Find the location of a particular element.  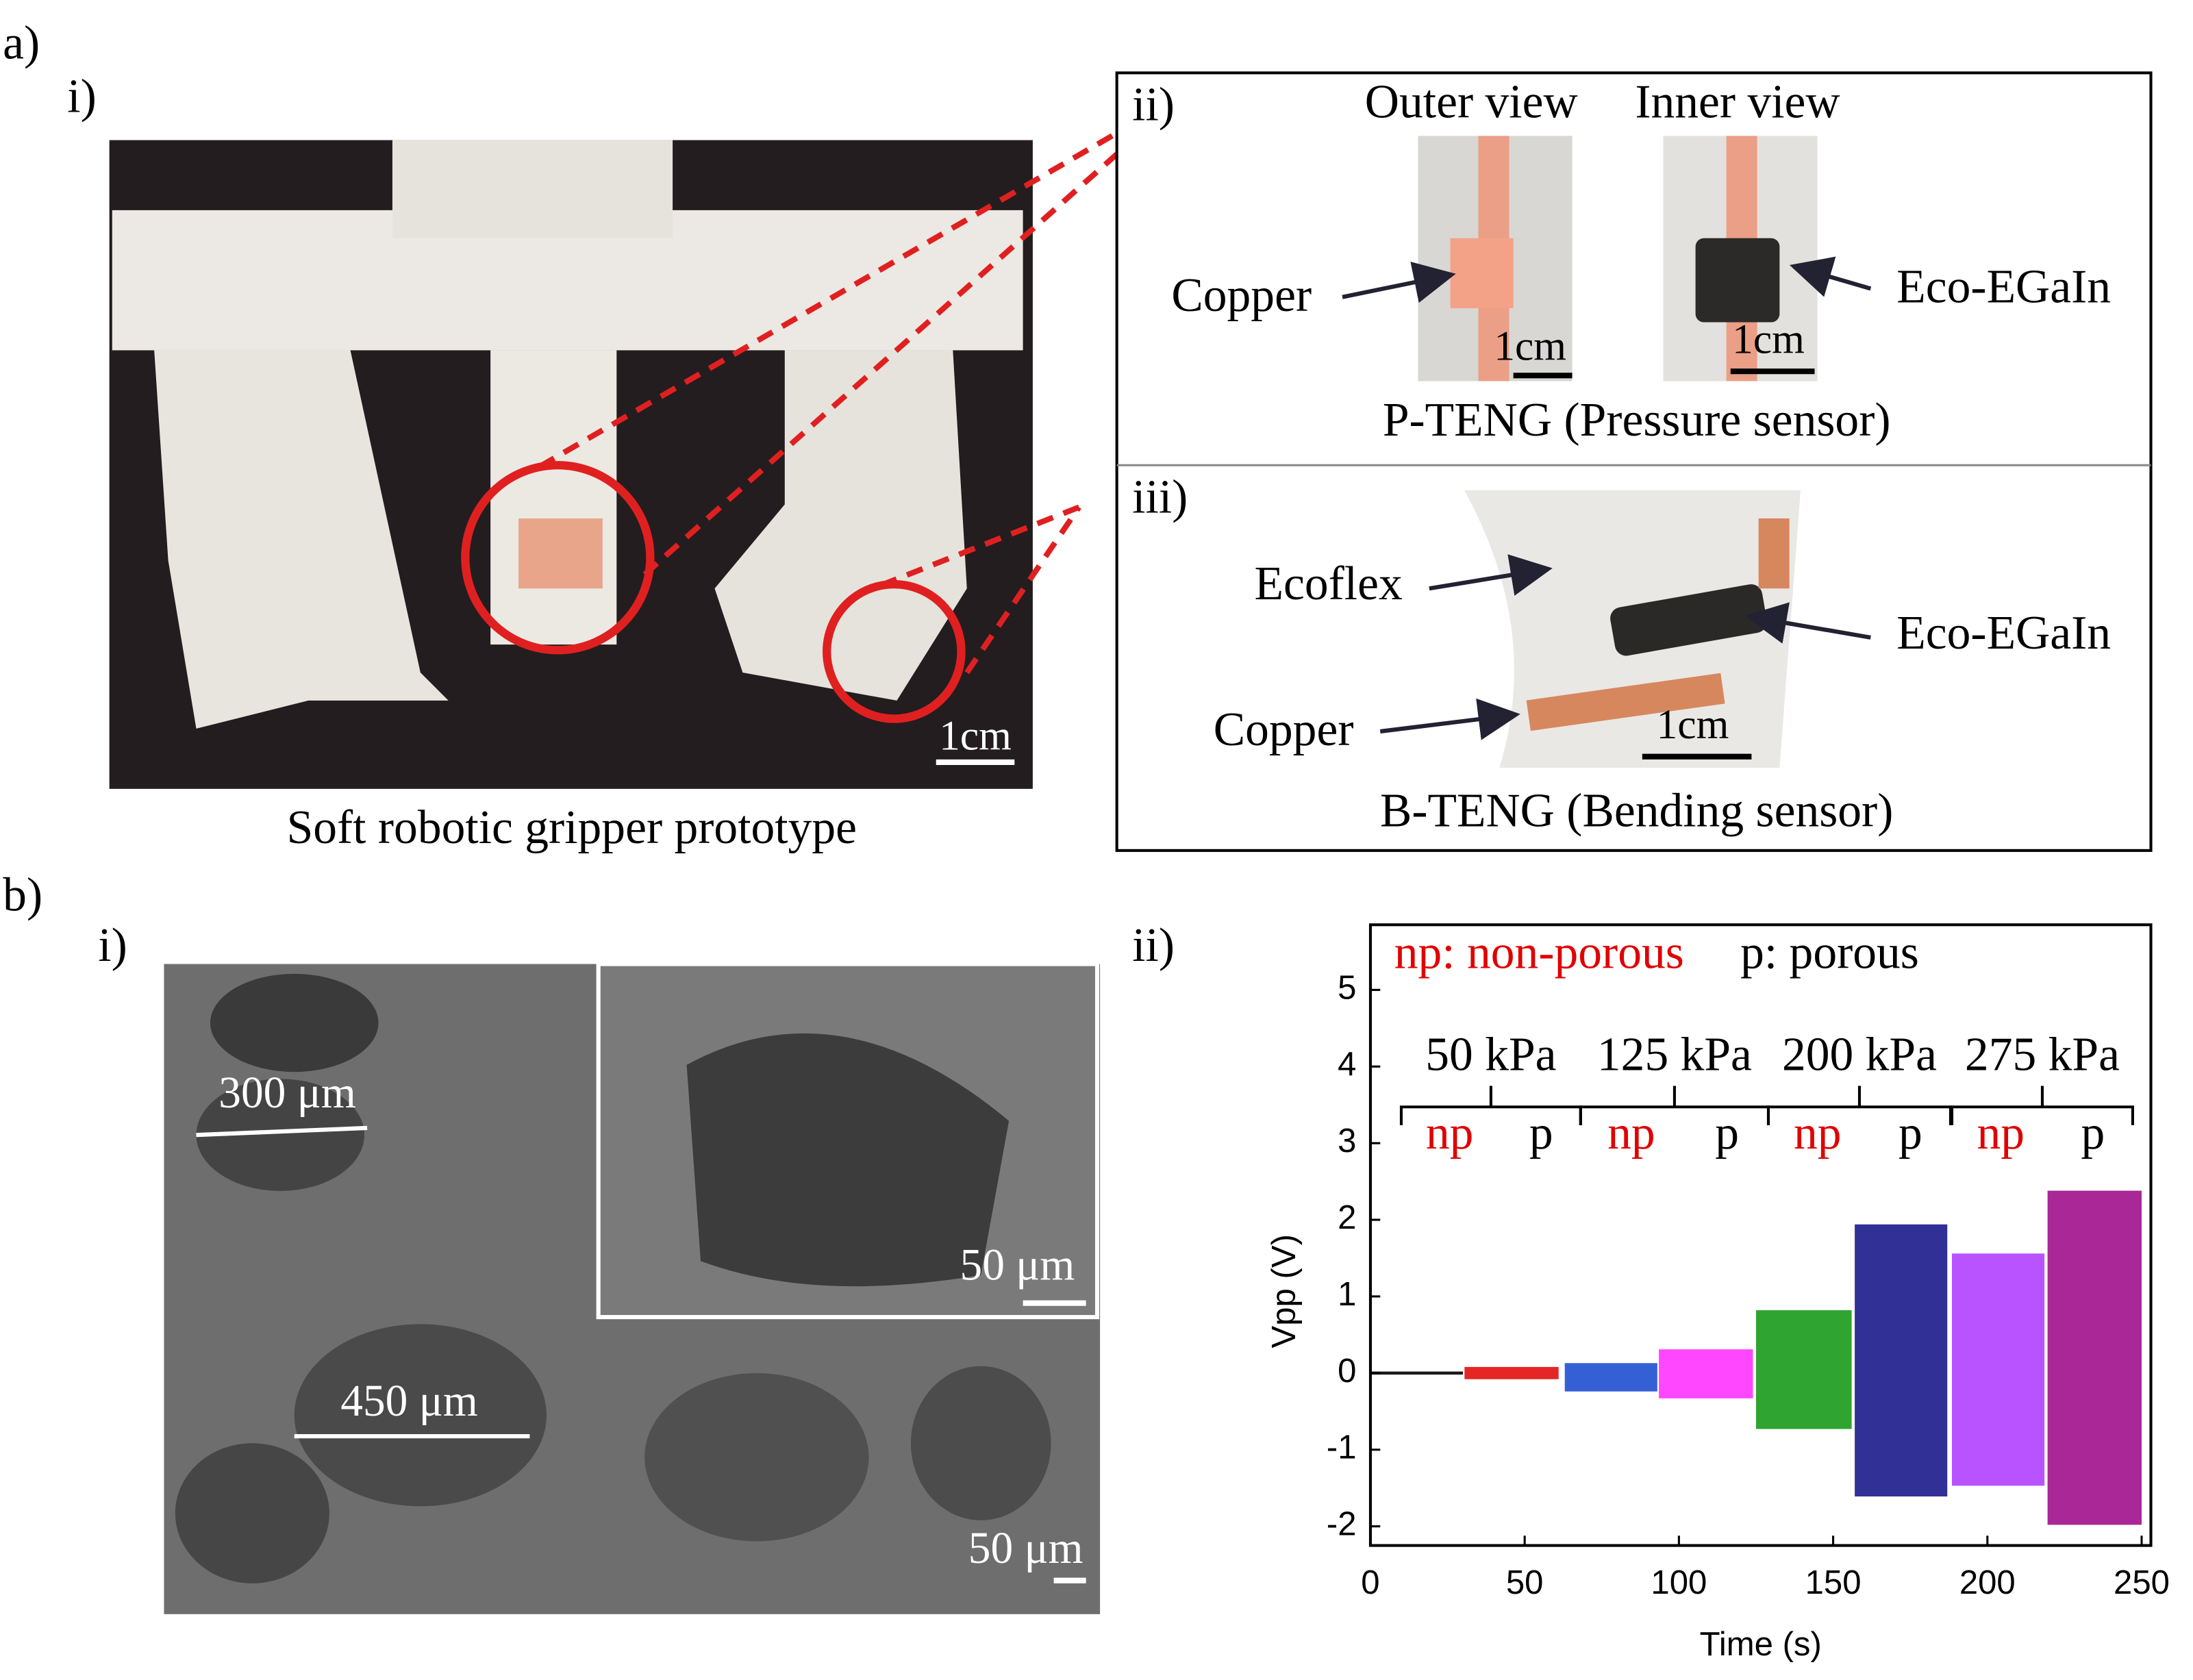

ptend-photos is located at coordinates (1618, 258).